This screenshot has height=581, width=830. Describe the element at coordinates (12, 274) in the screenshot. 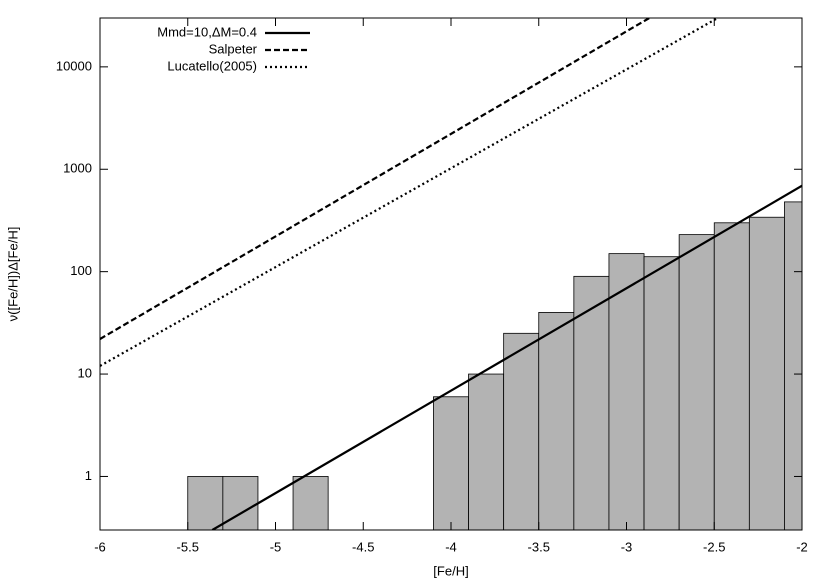

I see `y-axis-label: ν([Fe/H])Δ[Fe/H]` at that location.